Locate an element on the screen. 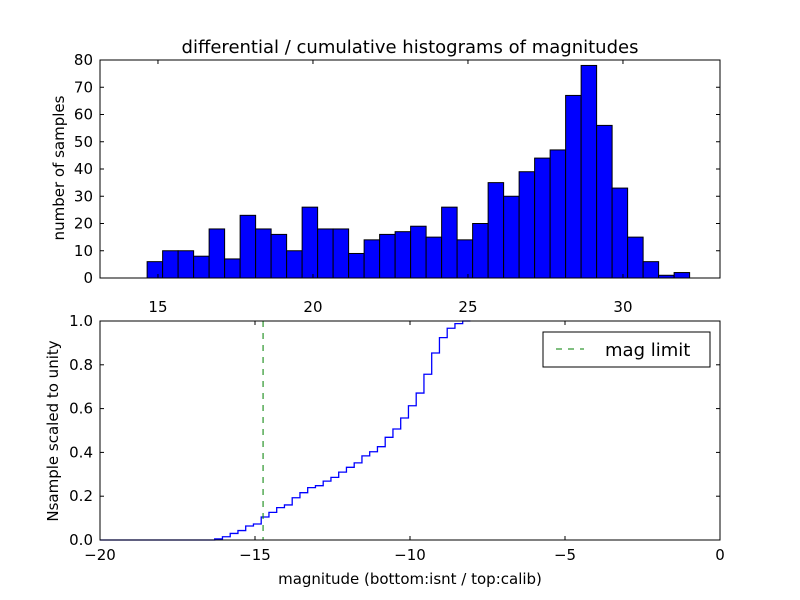  y-tick-label: 0 is located at coordinates (88, 278).